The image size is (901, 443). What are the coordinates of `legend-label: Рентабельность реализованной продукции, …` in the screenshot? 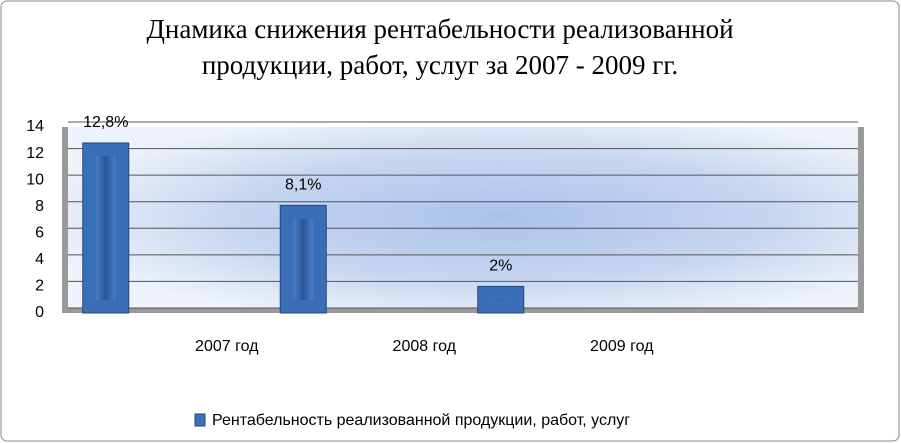 It's located at (421, 420).